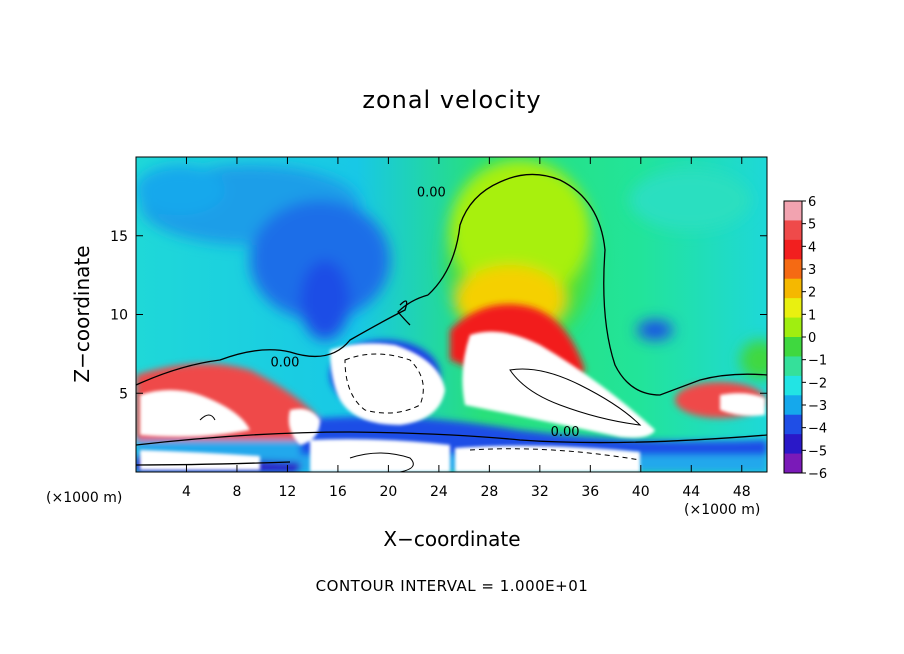  I want to click on colorbar-tick-label: −5, so click(817, 451).